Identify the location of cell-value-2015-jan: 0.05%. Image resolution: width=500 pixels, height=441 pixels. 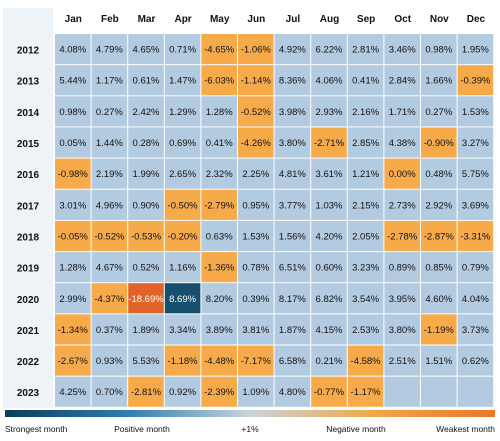
(72, 143).